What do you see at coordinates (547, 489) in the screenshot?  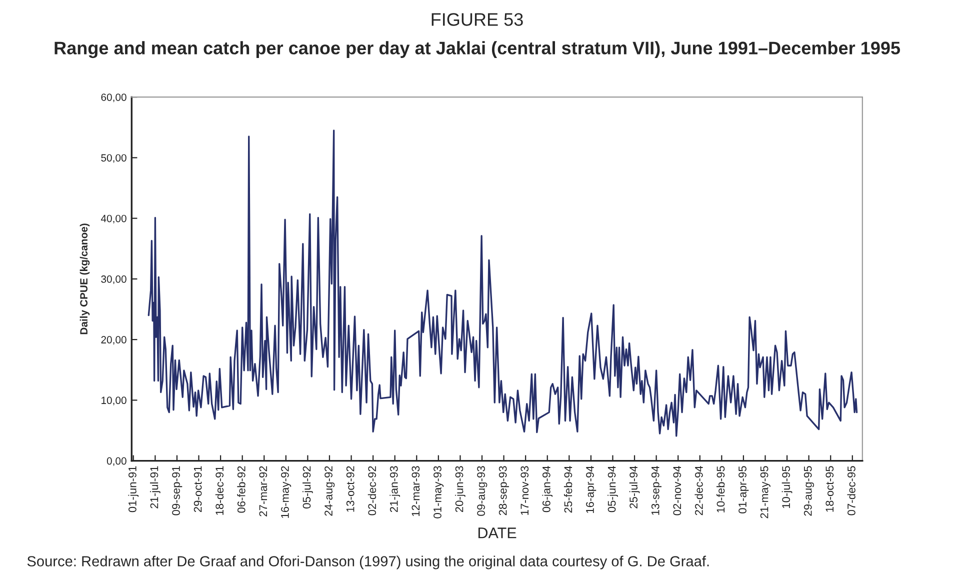 I see `x-tick-label: 06-jan-94` at bounding box center [547, 489].